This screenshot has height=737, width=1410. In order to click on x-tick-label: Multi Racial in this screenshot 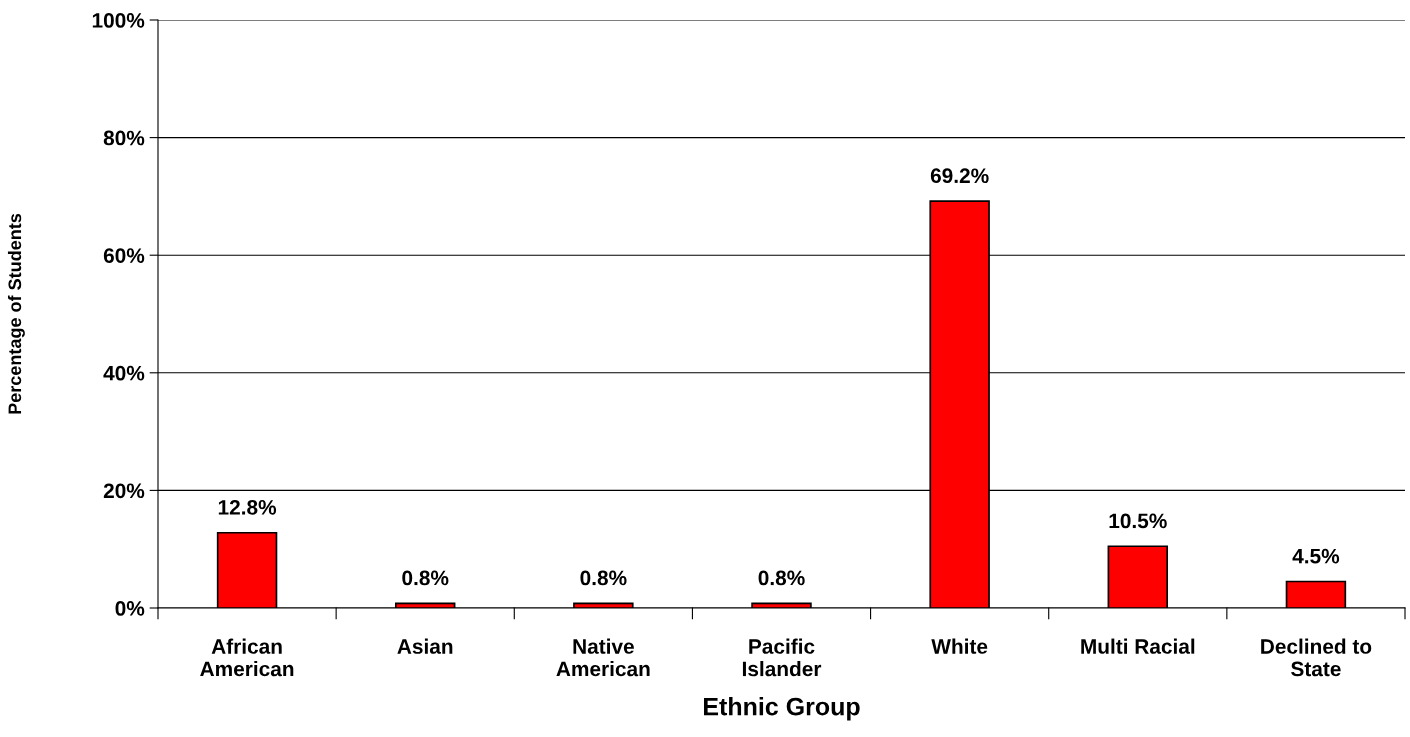, I will do `click(1138, 646)`.